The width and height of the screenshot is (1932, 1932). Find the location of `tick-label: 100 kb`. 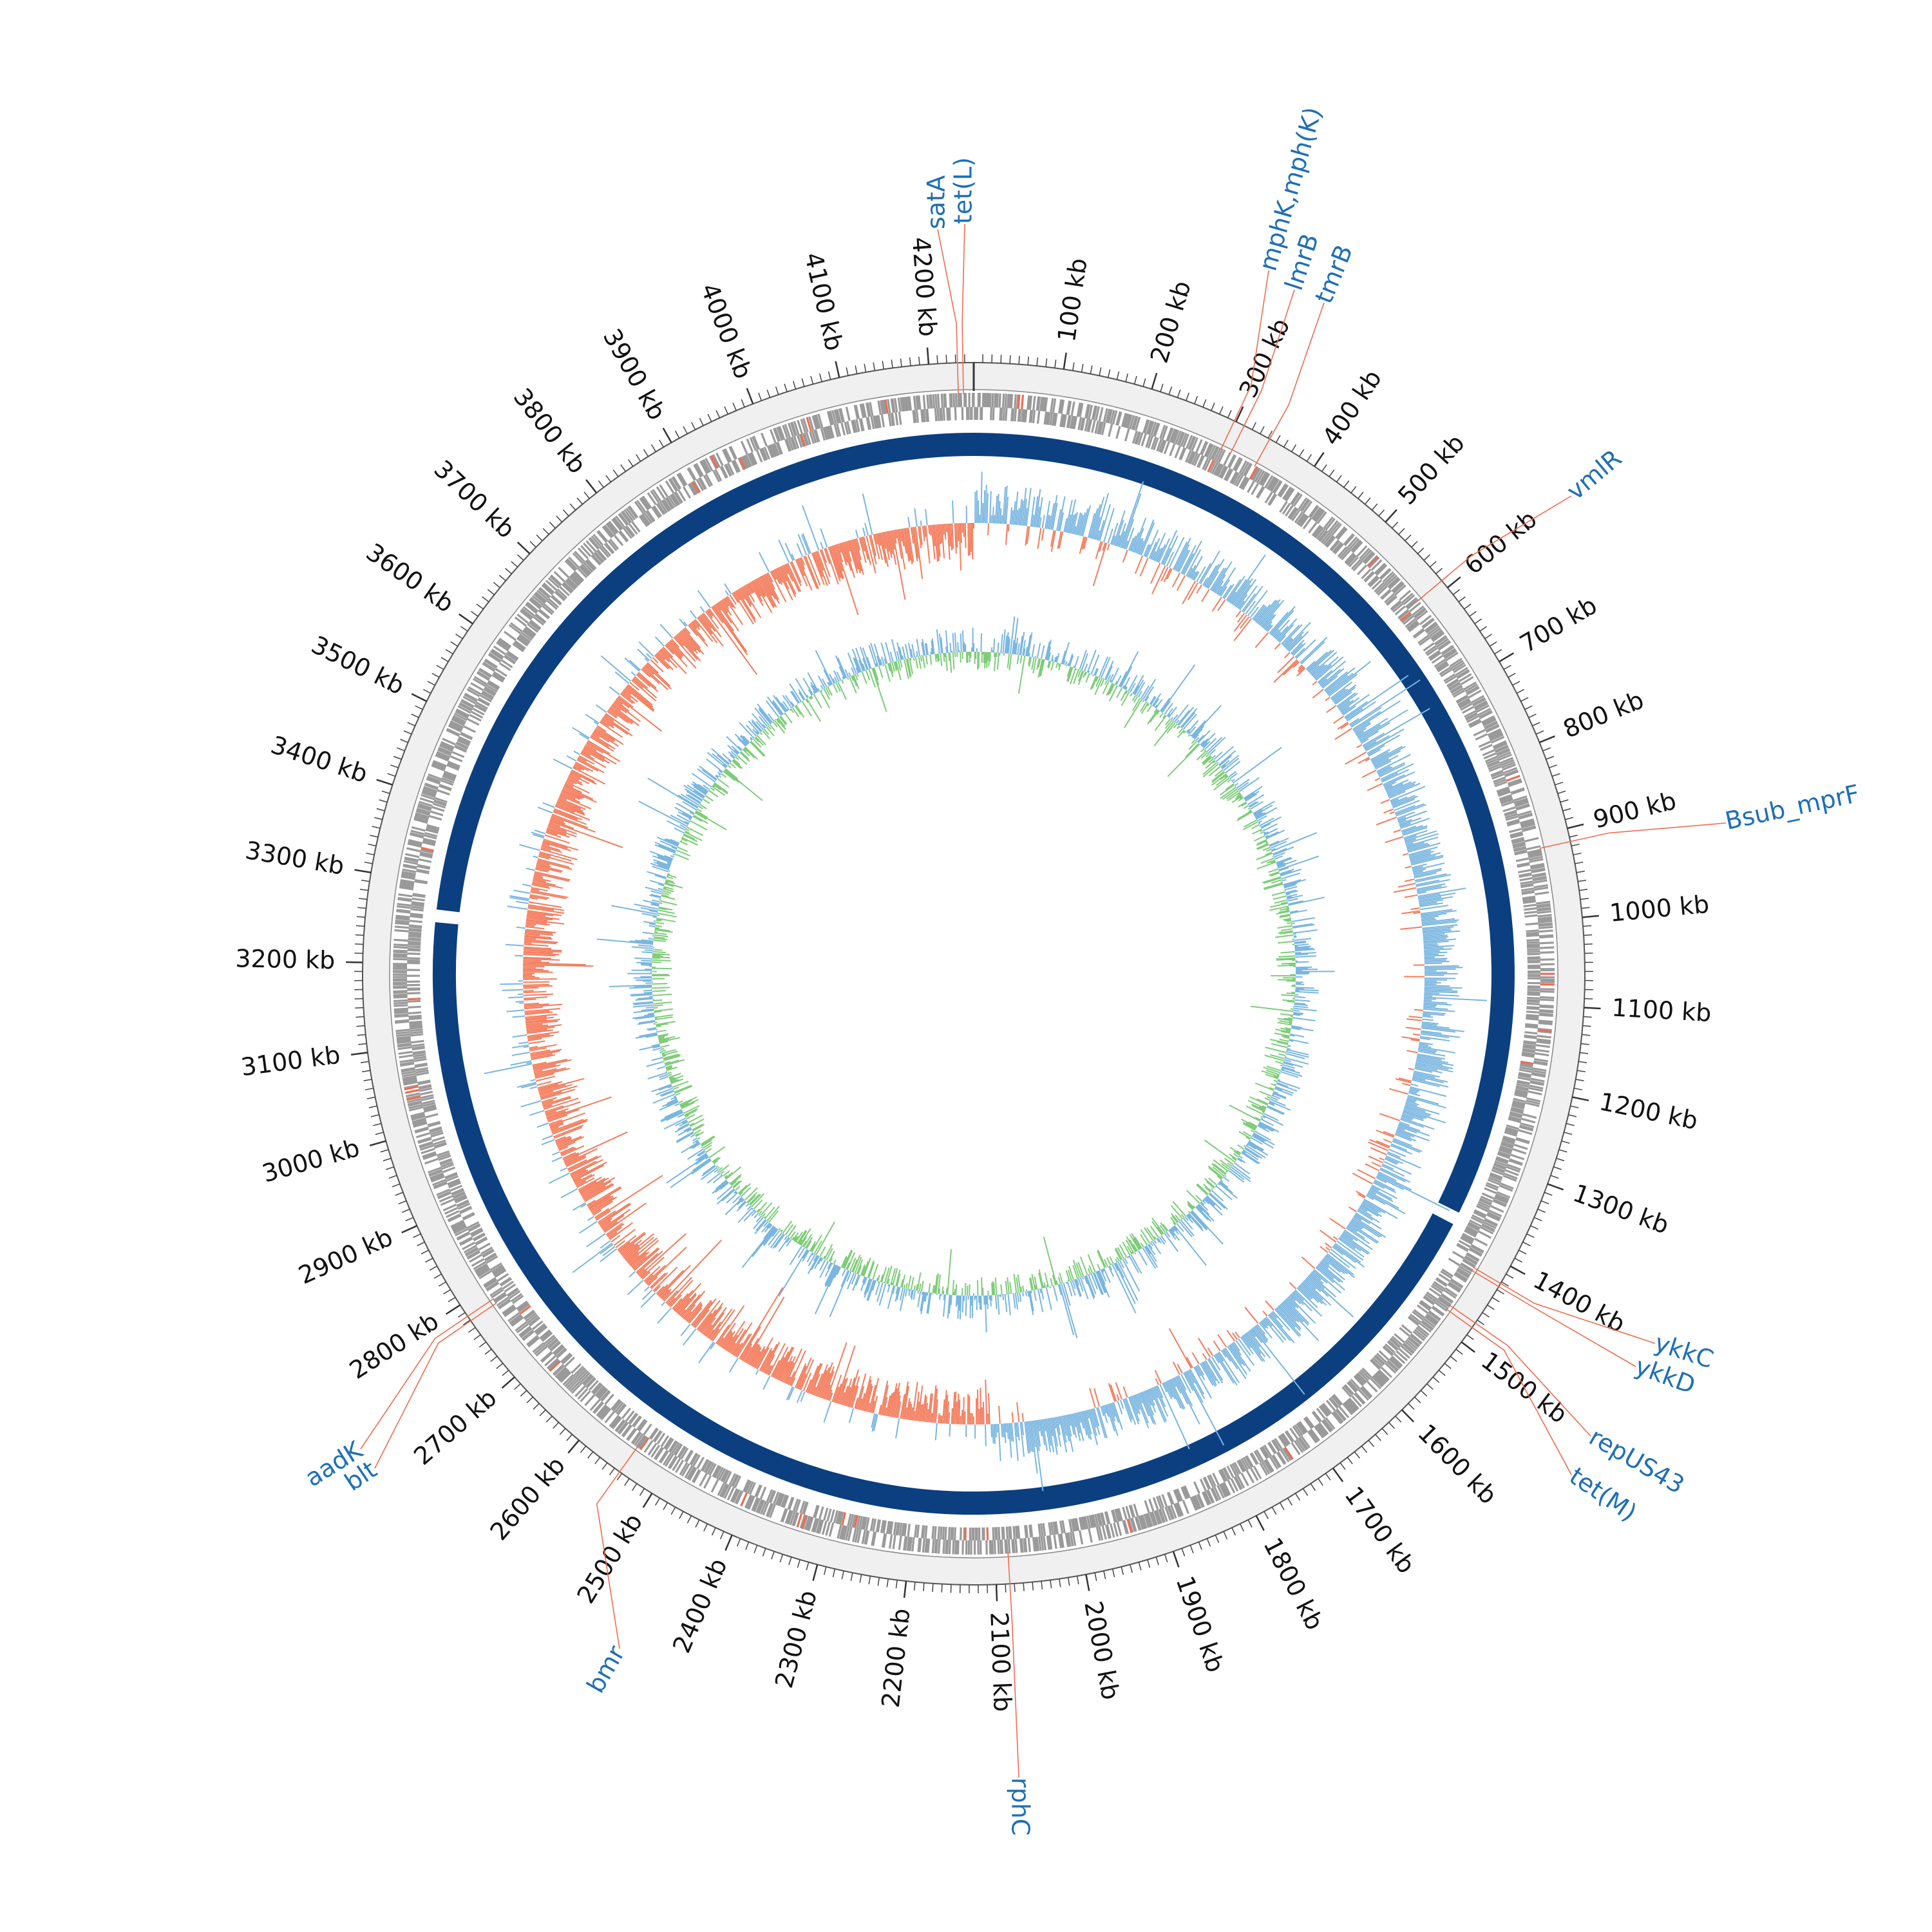

tick-label: 100 kb is located at coordinates (1072, 300).